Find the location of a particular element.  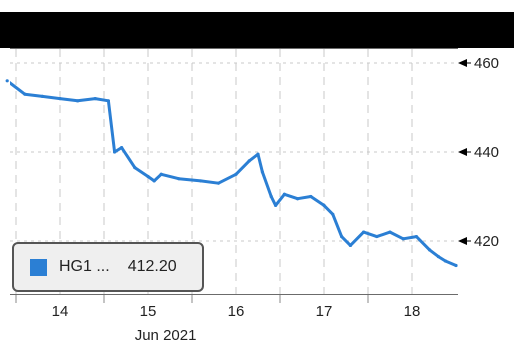

x-axis-tick-label: 14 is located at coordinates (60, 311).